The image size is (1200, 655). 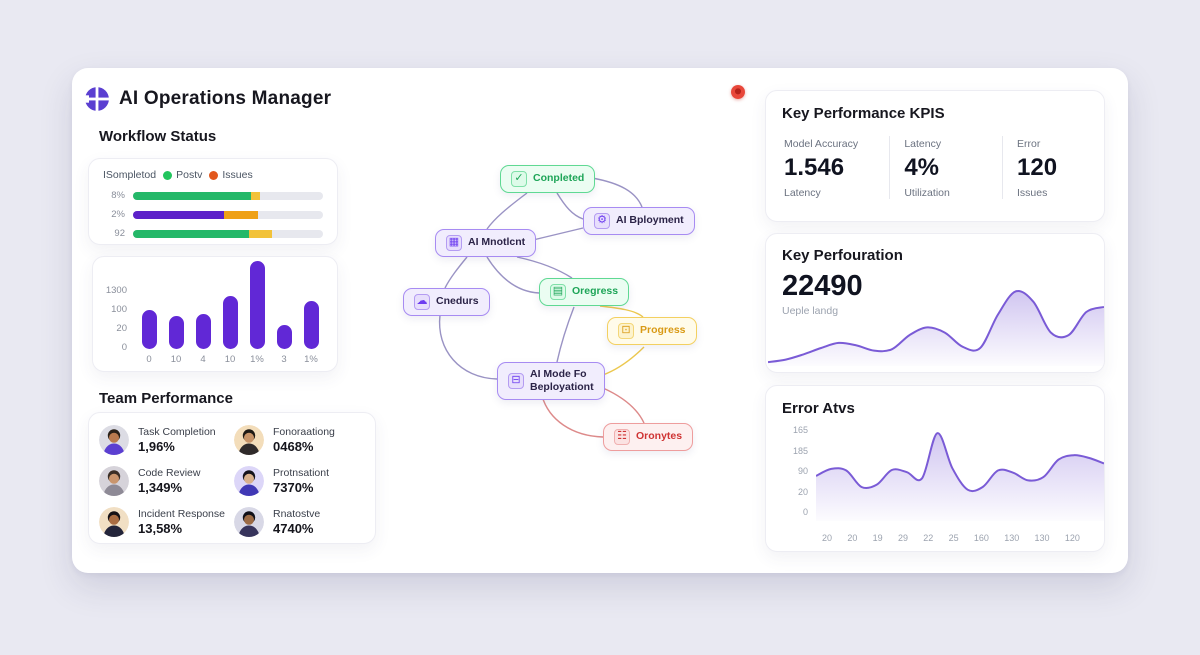 What do you see at coordinates (177, 432) in the screenshot?
I see `member-metric-name: Task Completion` at bounding box center [177, 432].